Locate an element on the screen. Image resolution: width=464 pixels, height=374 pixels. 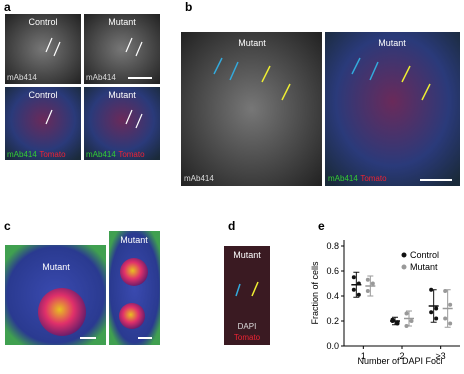
y-tick-label: 0.6 is located at coordinates (332, 271).